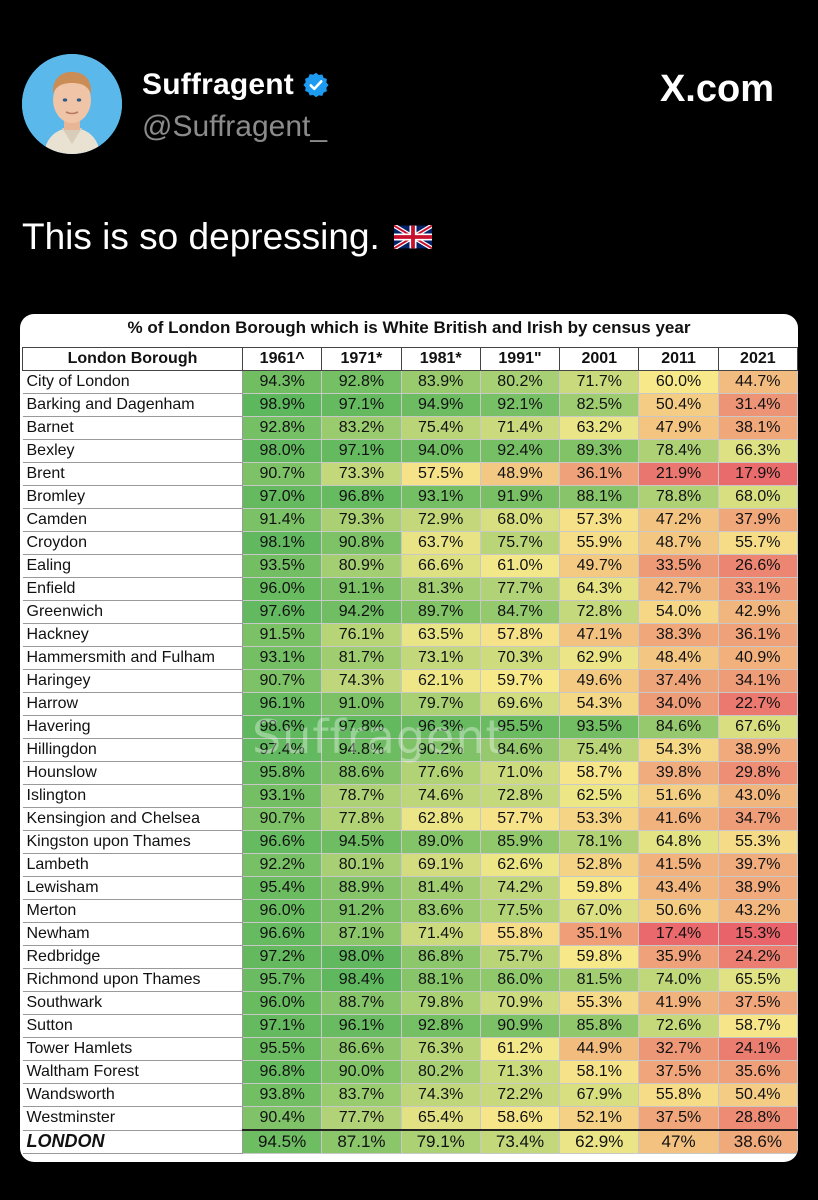 This screenshot has height=1200, width=818. What do you see at coordinates (520, 888) in the screenshot?
I see `percent-cell: 74.2%` at bounding box center [520, 888].